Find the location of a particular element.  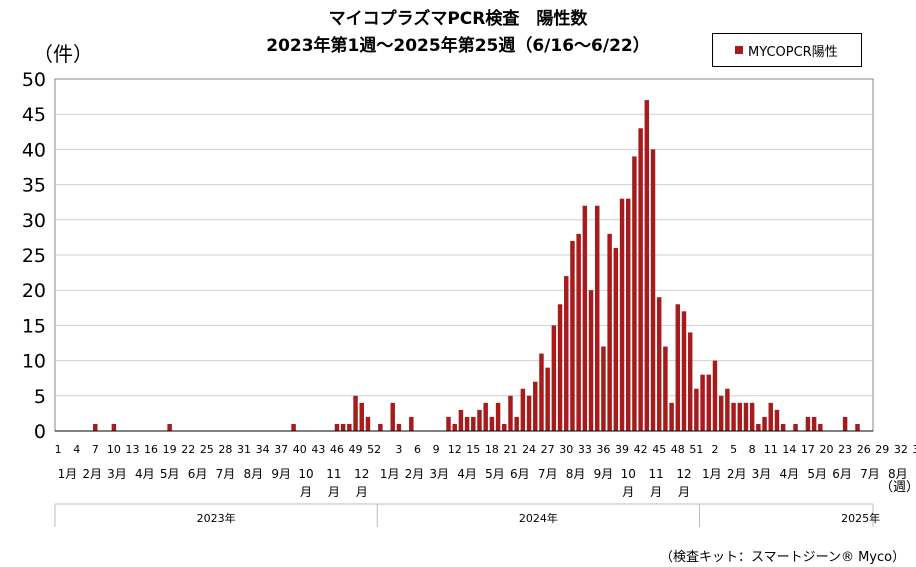

month-label: 12 is located at coordinates (361, 474).